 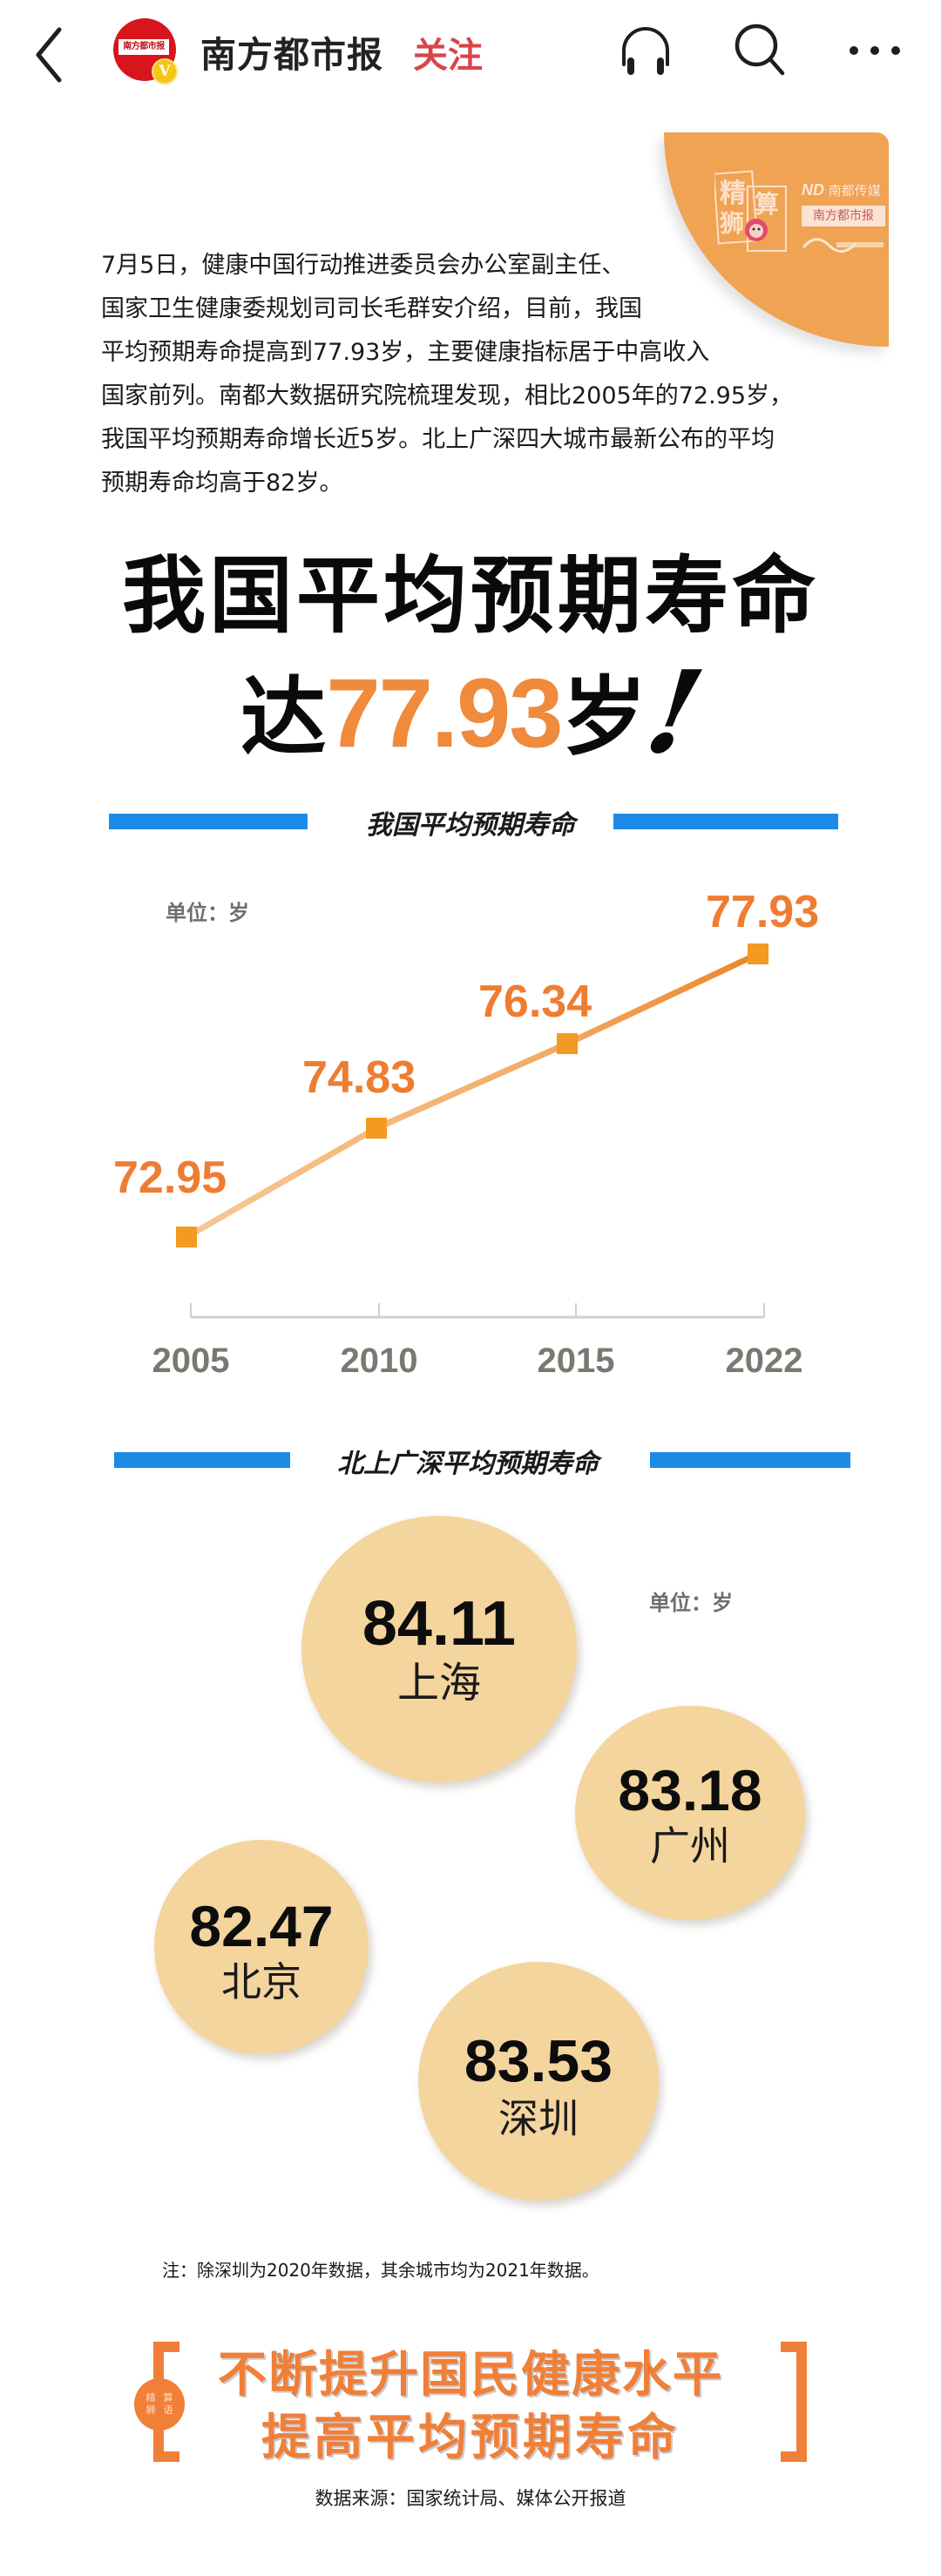 I want to click on x-tick-2010: 2010, so click(x=379, y=1361).